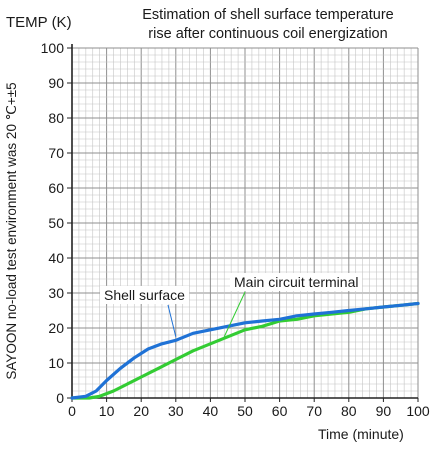 Image resolution: width=447 pixels, height=462 pixels. Describe the element at coordinates (56, 83) in the screenshot. I see `y-tick-label: 90` at that location.